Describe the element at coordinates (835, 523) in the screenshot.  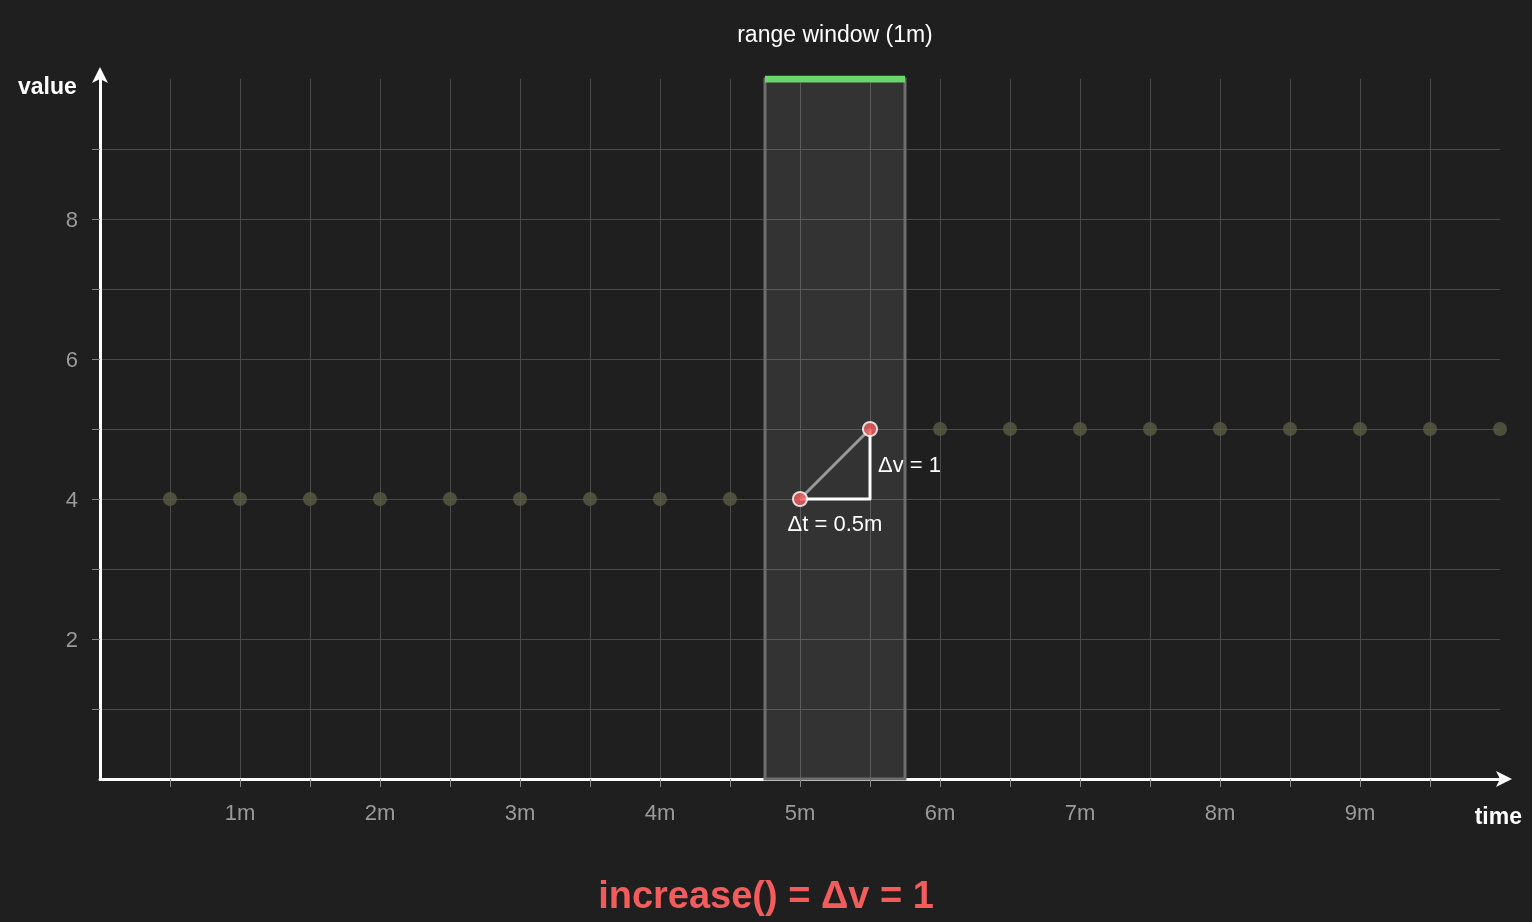
I see `annotation: Δt = 0.5m` at that location.